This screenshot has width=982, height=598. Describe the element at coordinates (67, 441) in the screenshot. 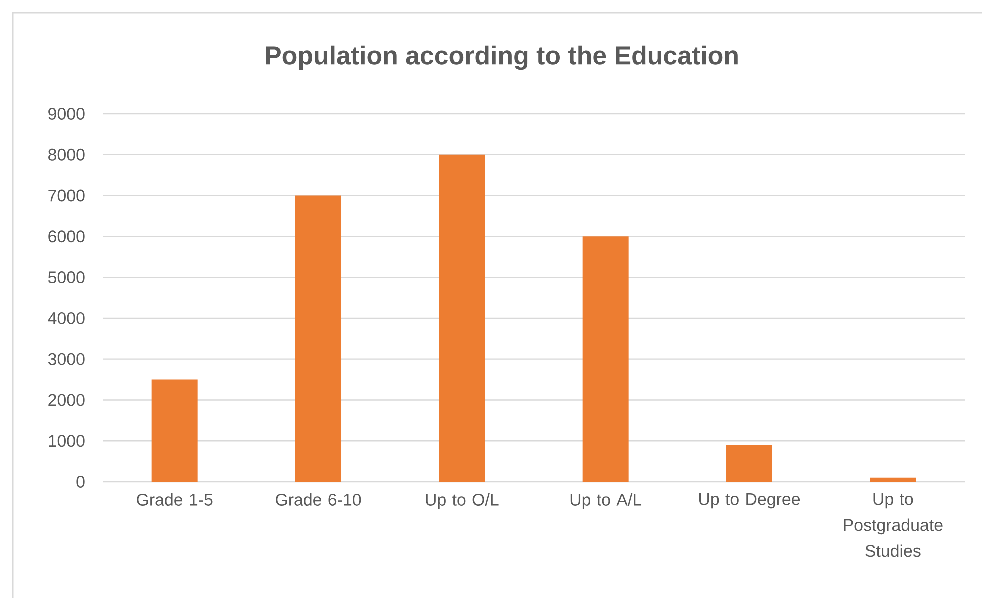

I see `y-tick-label: 1000` at that location.